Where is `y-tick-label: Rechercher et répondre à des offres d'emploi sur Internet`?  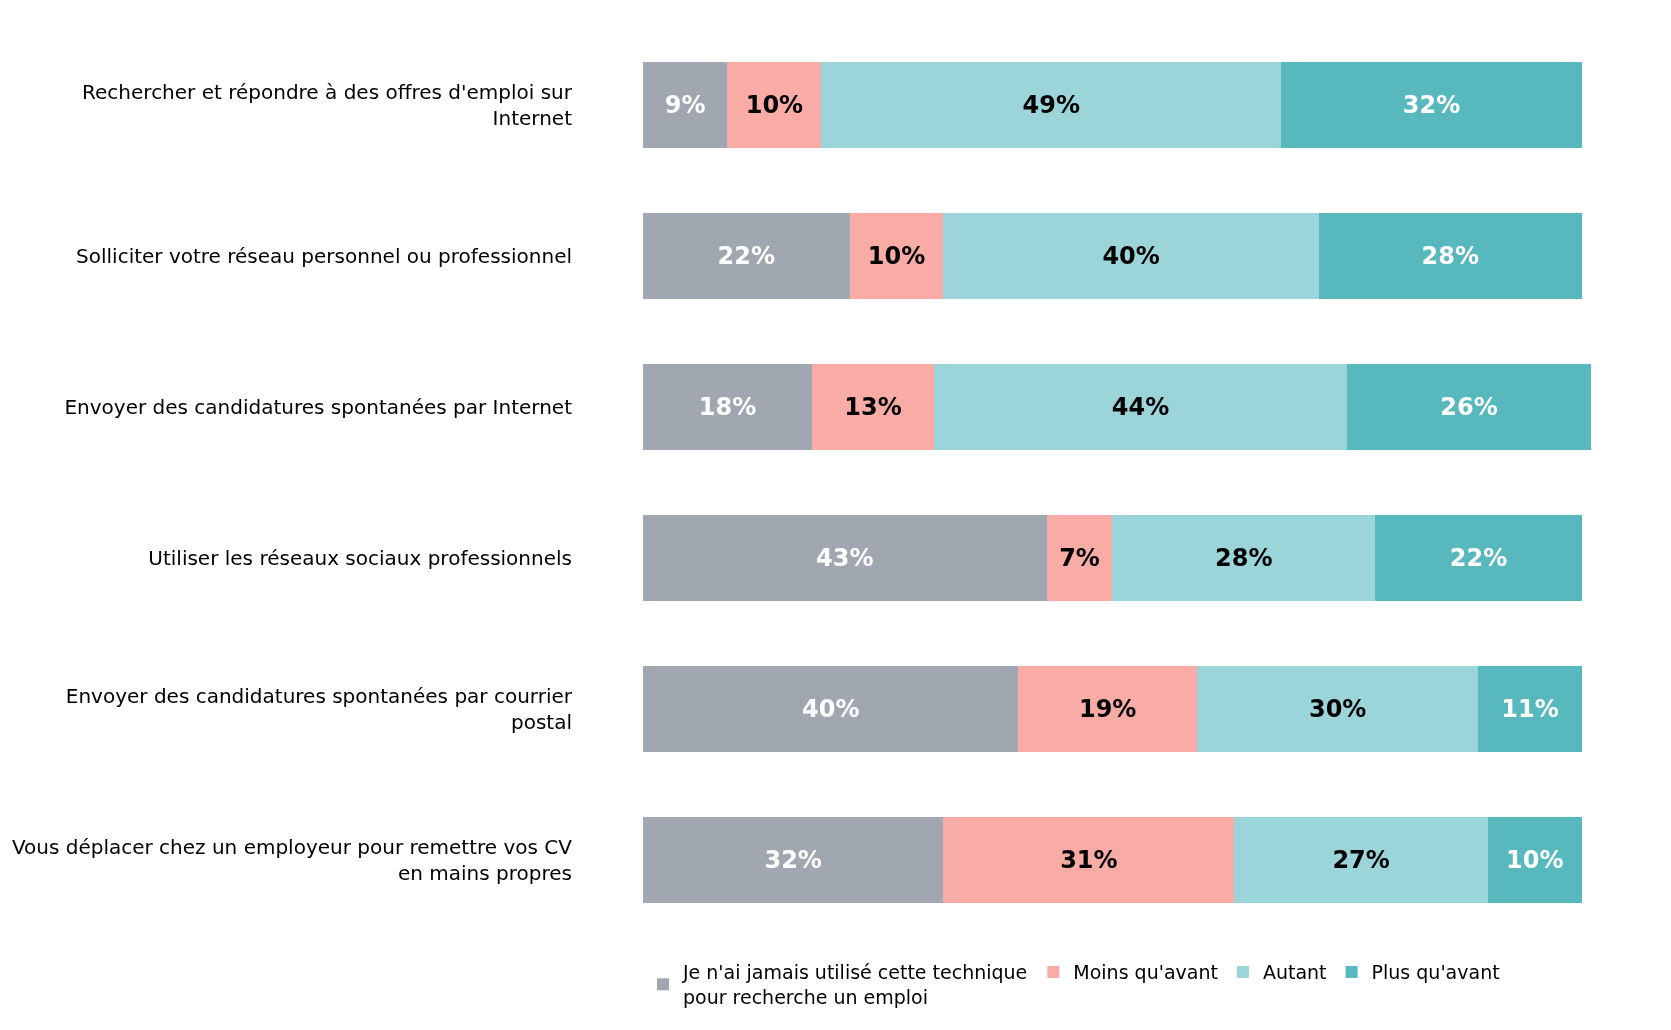 y-tick-label: Rechercher et répondre à des offres d'emploi sur Internet is located at coordinates (327, 105).